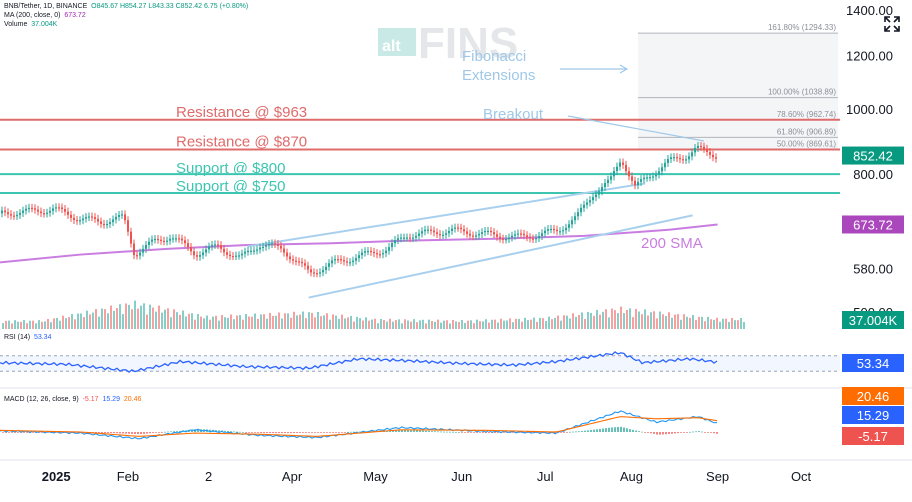 The width and height of the screenshot is (912, 502). Describe the element at coordinates (873, 224) in the screenshot. I see `ma-tag: 673.72` at that location.